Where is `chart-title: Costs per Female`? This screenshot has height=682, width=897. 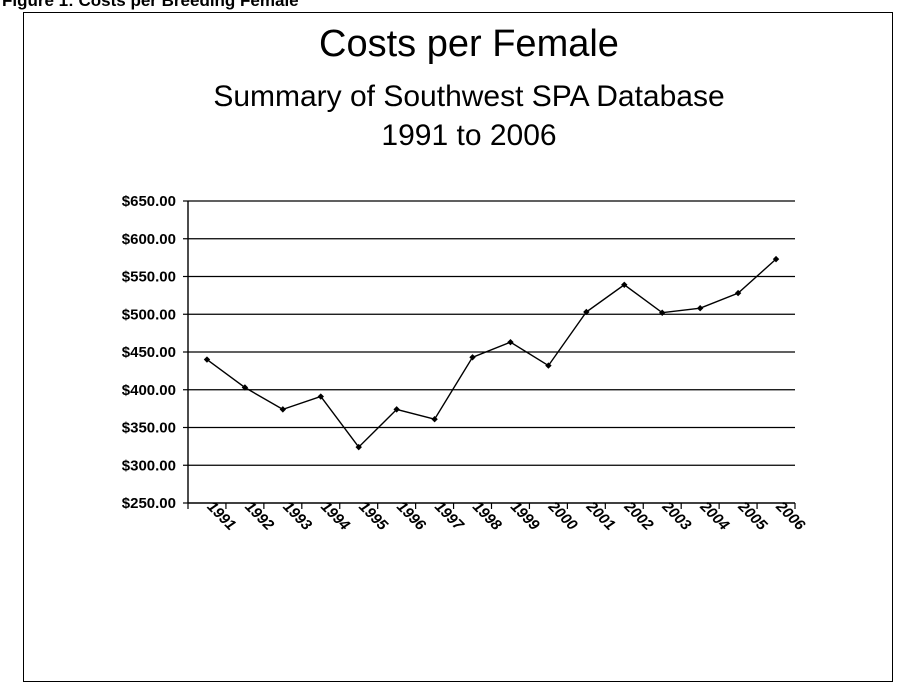 chart-title: Costs per Female is located at coordinates (469, 44).